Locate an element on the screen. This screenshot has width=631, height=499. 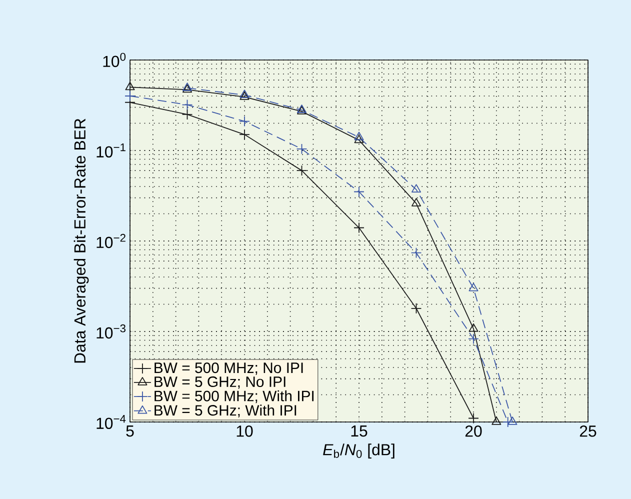
legend-label: BW = 5 GHz; No IPI is located at coordinates (220, 382).